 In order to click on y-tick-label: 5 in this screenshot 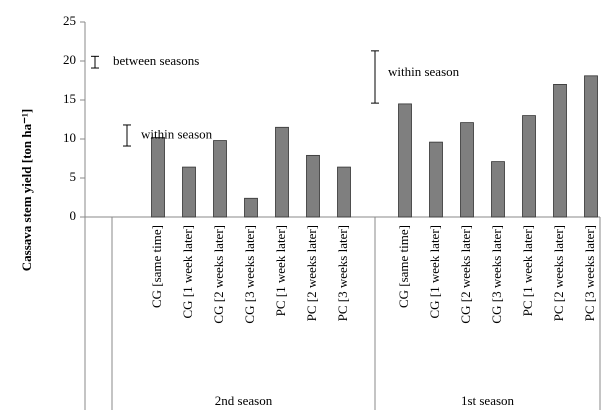, I will do `click(73, 176)`.